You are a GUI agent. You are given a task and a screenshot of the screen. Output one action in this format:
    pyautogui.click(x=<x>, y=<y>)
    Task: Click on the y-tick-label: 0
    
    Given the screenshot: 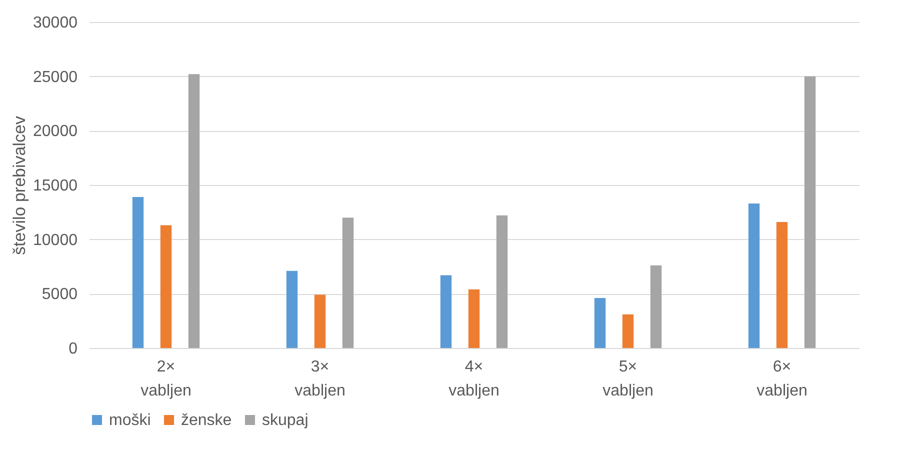 What is the action you would take?
    pyautogui.click(x=73, y=349)
    